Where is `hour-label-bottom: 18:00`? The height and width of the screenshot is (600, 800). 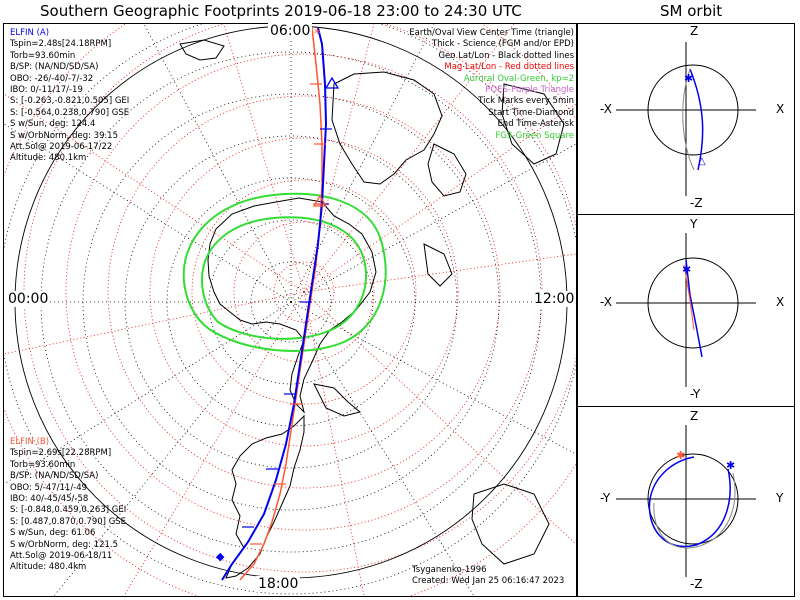 hour-label-bottom: 18:00 is located at coordinates (278, 584).